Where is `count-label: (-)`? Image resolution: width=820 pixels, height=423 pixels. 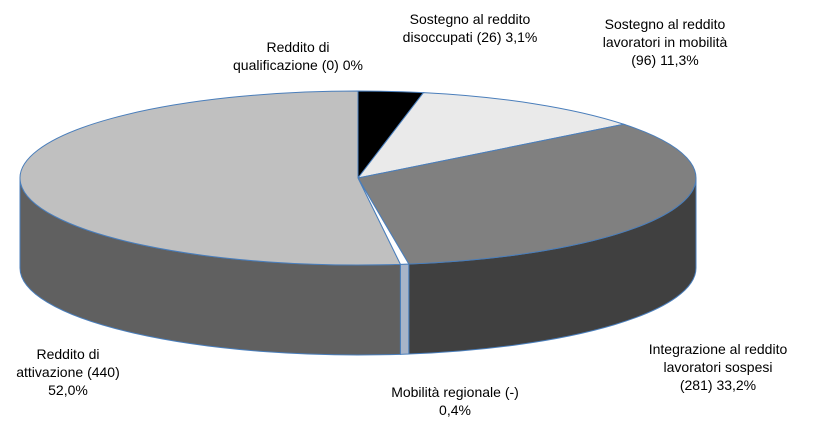
count-label: (-) is located at coordinates (511, 392).